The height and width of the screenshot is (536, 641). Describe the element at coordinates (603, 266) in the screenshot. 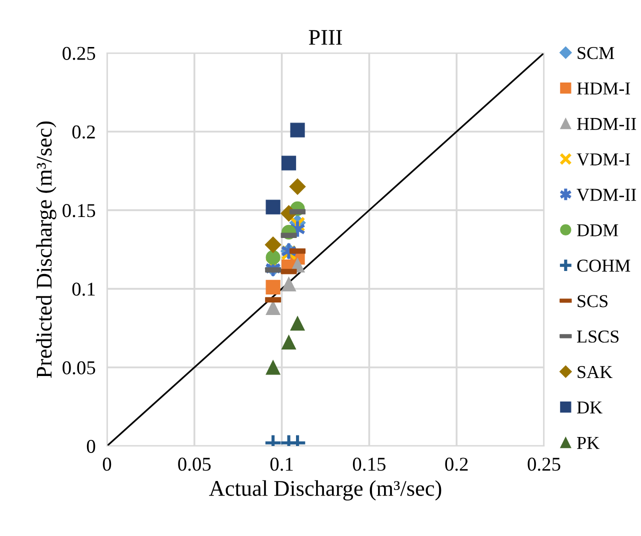

I see `legend-label: COHM` at that location.